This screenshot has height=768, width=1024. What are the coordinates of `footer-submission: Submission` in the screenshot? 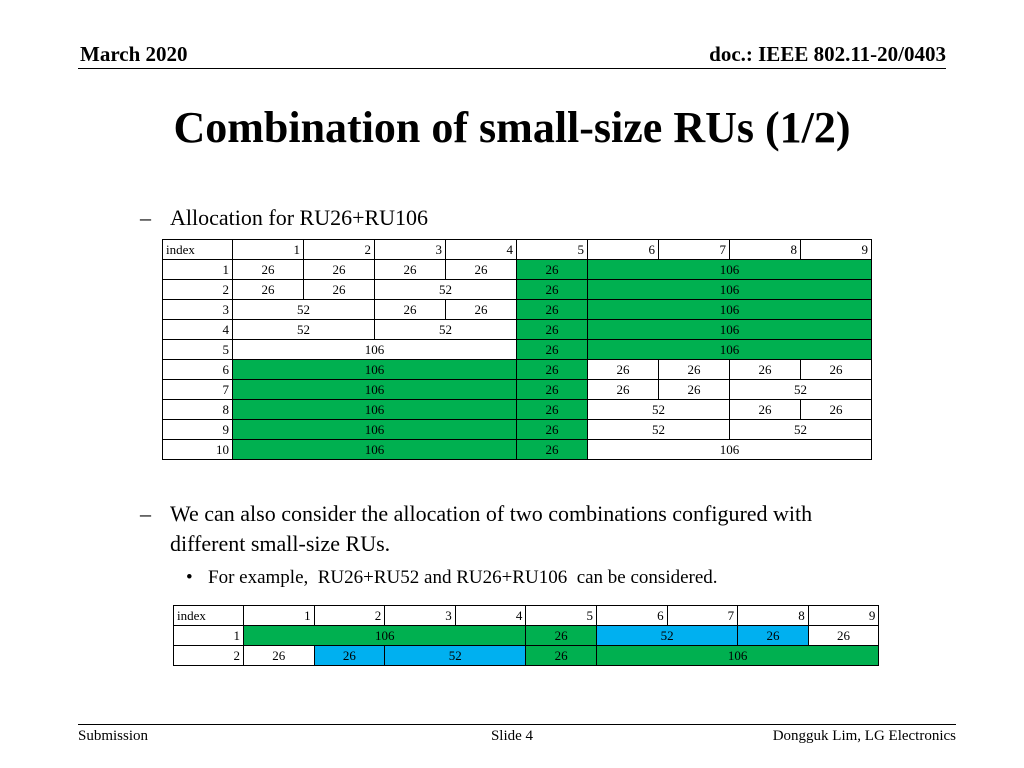 It's located at (113, 736).